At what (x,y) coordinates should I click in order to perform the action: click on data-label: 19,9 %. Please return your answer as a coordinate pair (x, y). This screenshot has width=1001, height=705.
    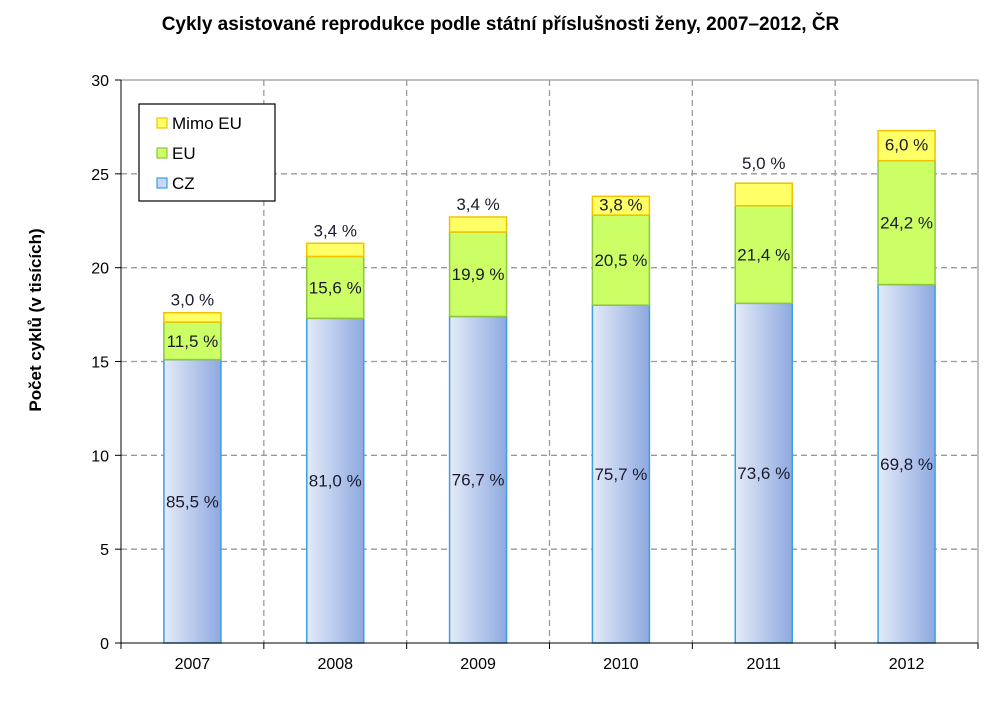
    Looking at the image, I should click on (478, 274).